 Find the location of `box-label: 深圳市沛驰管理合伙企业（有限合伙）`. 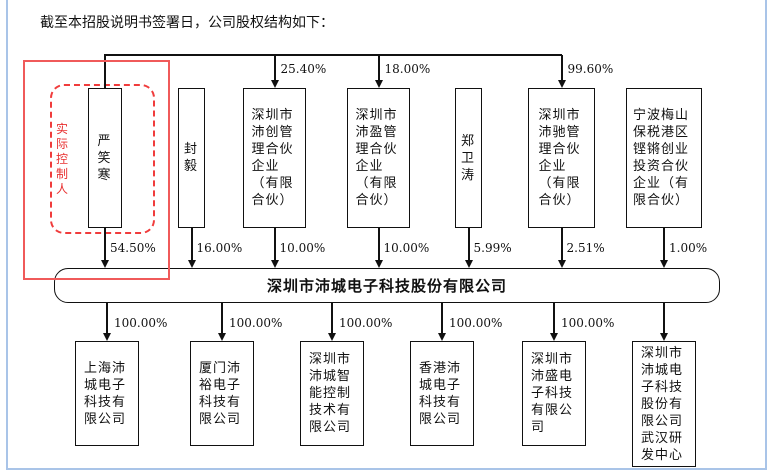

box-label: 深圳市沛驰管理合伙企业（有限合伙） is located at coordinates (559, 158).